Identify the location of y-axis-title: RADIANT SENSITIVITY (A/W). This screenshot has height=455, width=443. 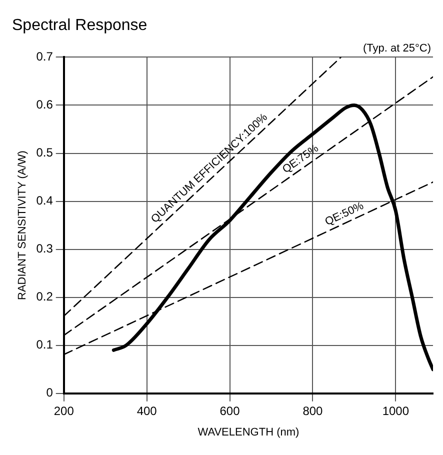
(22, 225).